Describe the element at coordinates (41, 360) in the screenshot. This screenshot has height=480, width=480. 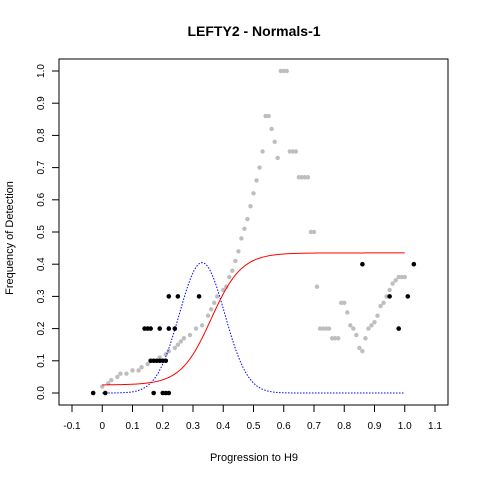
I see `y-tick-label: 0.1` at that location.